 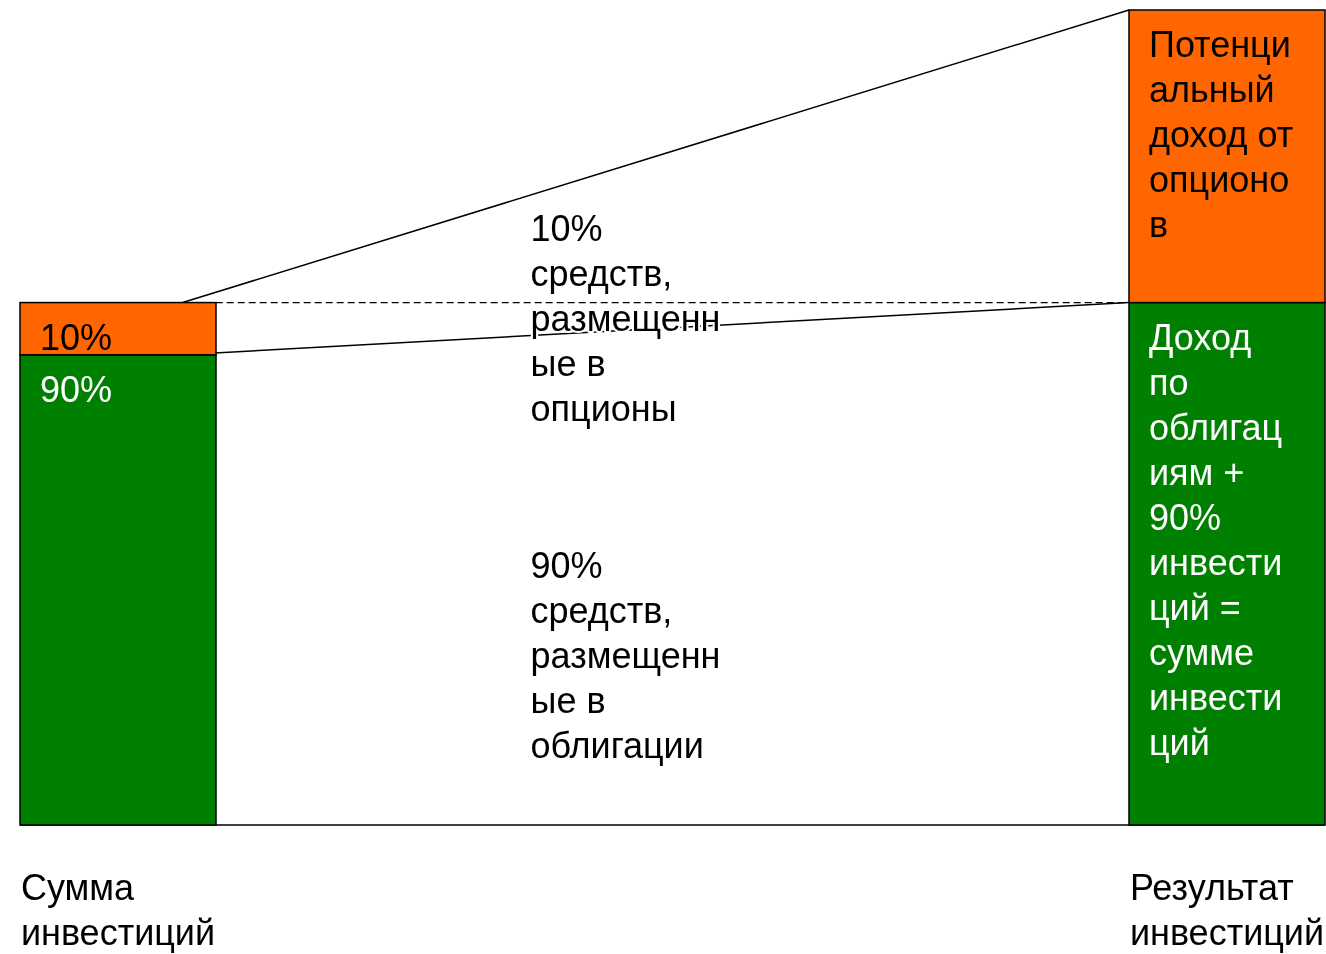 What do you see at coordinates (1227, 910) in the screenshot?
I see `x-tick-label: Результат инвестиций` at bounding box center [1227, 910].